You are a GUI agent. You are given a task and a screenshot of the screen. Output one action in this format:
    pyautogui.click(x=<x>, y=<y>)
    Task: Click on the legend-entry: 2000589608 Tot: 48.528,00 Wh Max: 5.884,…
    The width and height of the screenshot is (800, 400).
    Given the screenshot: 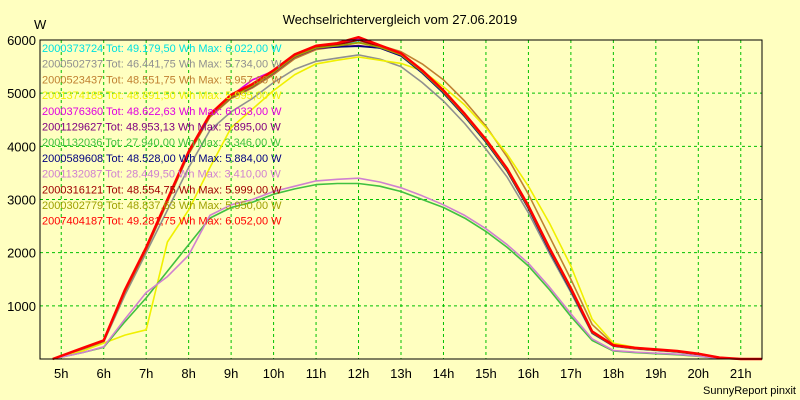 What is the action you would take?
    pyautogui.click(x=162, y=159)
    